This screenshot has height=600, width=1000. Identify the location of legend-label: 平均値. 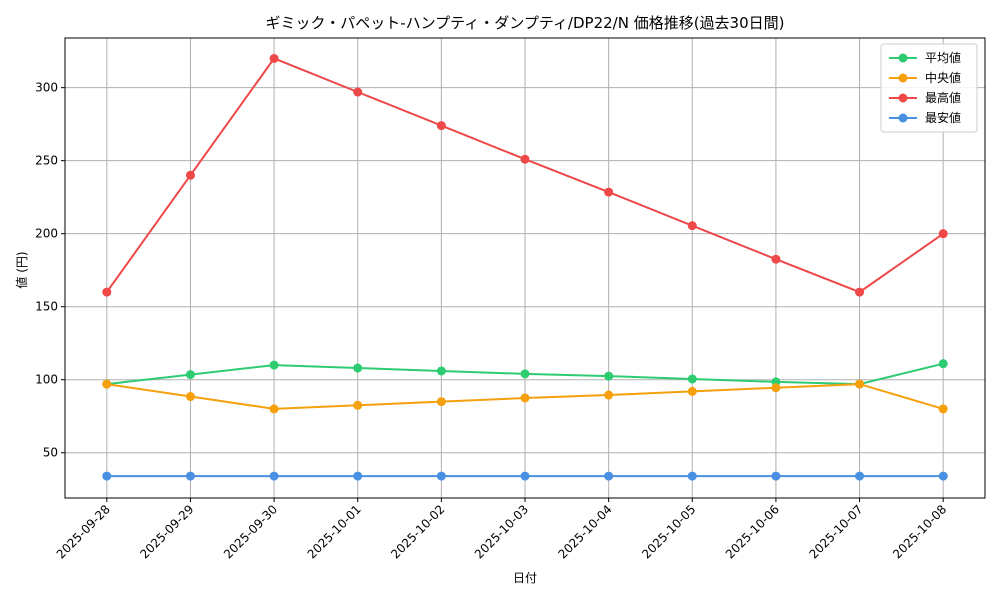
(943, 57).